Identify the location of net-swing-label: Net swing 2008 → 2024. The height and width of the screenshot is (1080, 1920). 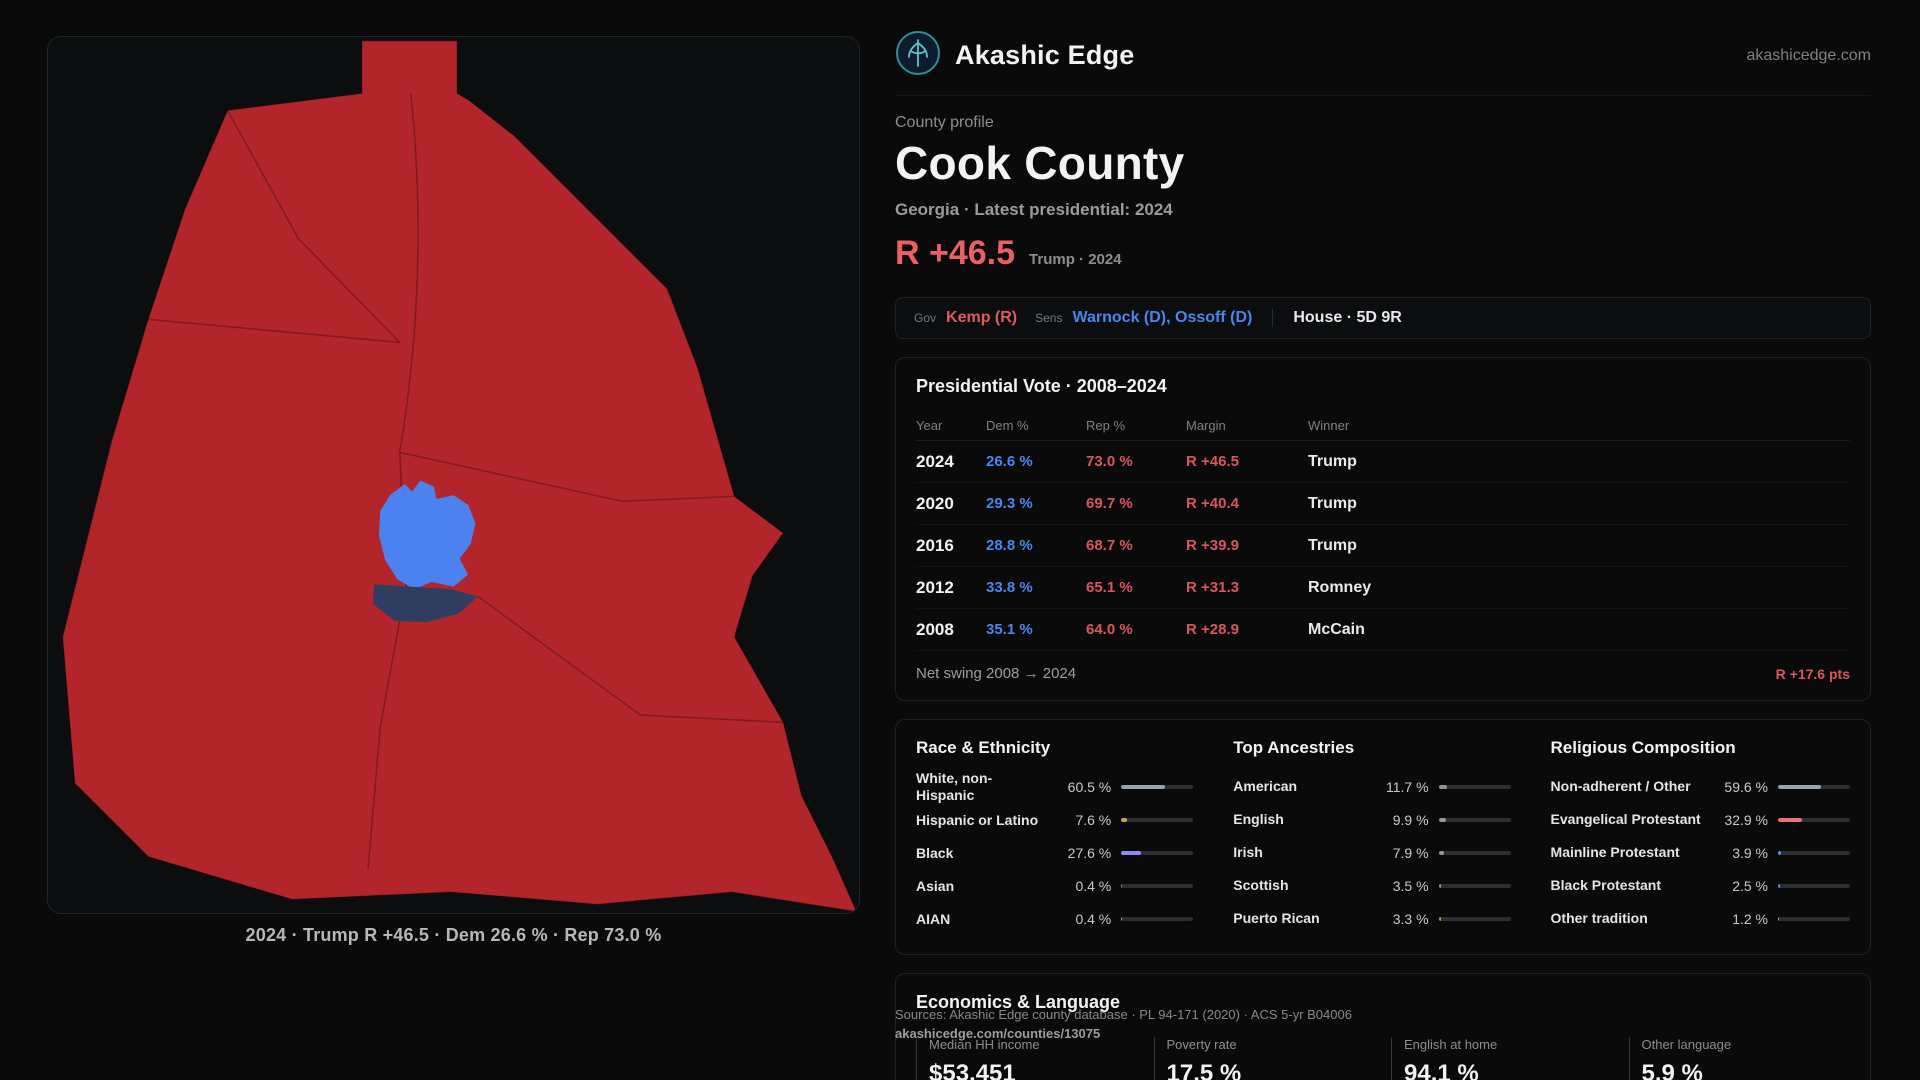
(996, 673).